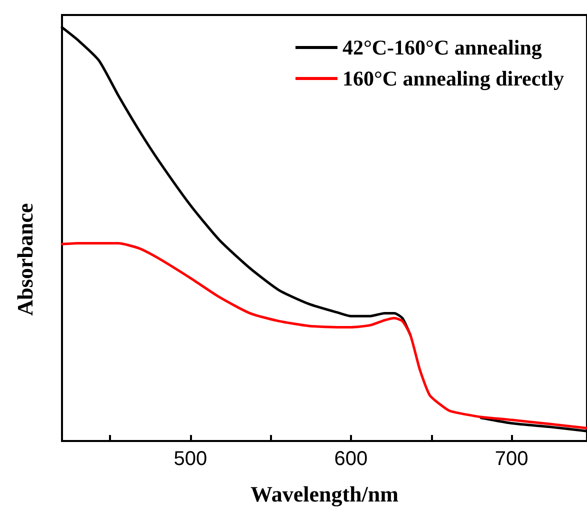 The height and width of the screenshot is (519, 587). Describe the element at coordinates (324, 494) in the screenshot. I see `x-axis-title: Wavelength/nm` at that location.